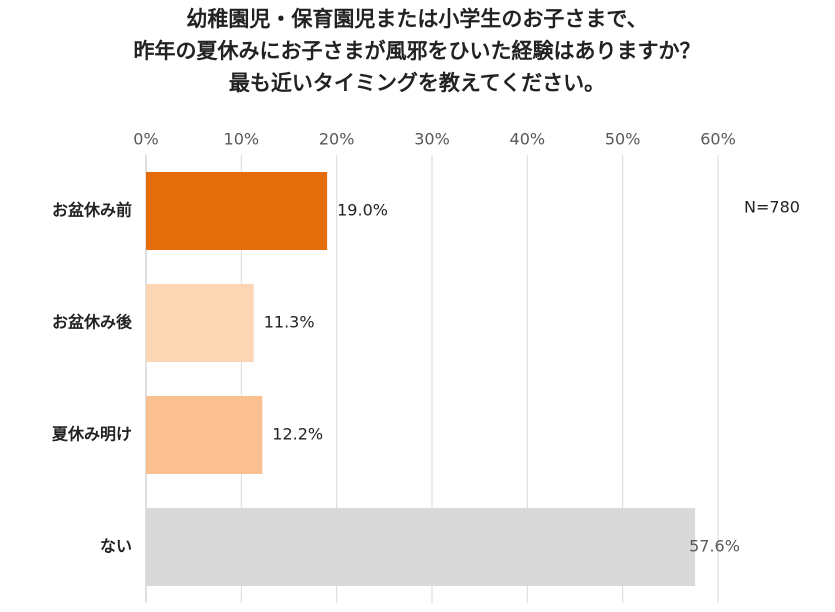 This screenshot has width=835, height=612. I want to click on x-tick-label: 50%, so click(623, 139).